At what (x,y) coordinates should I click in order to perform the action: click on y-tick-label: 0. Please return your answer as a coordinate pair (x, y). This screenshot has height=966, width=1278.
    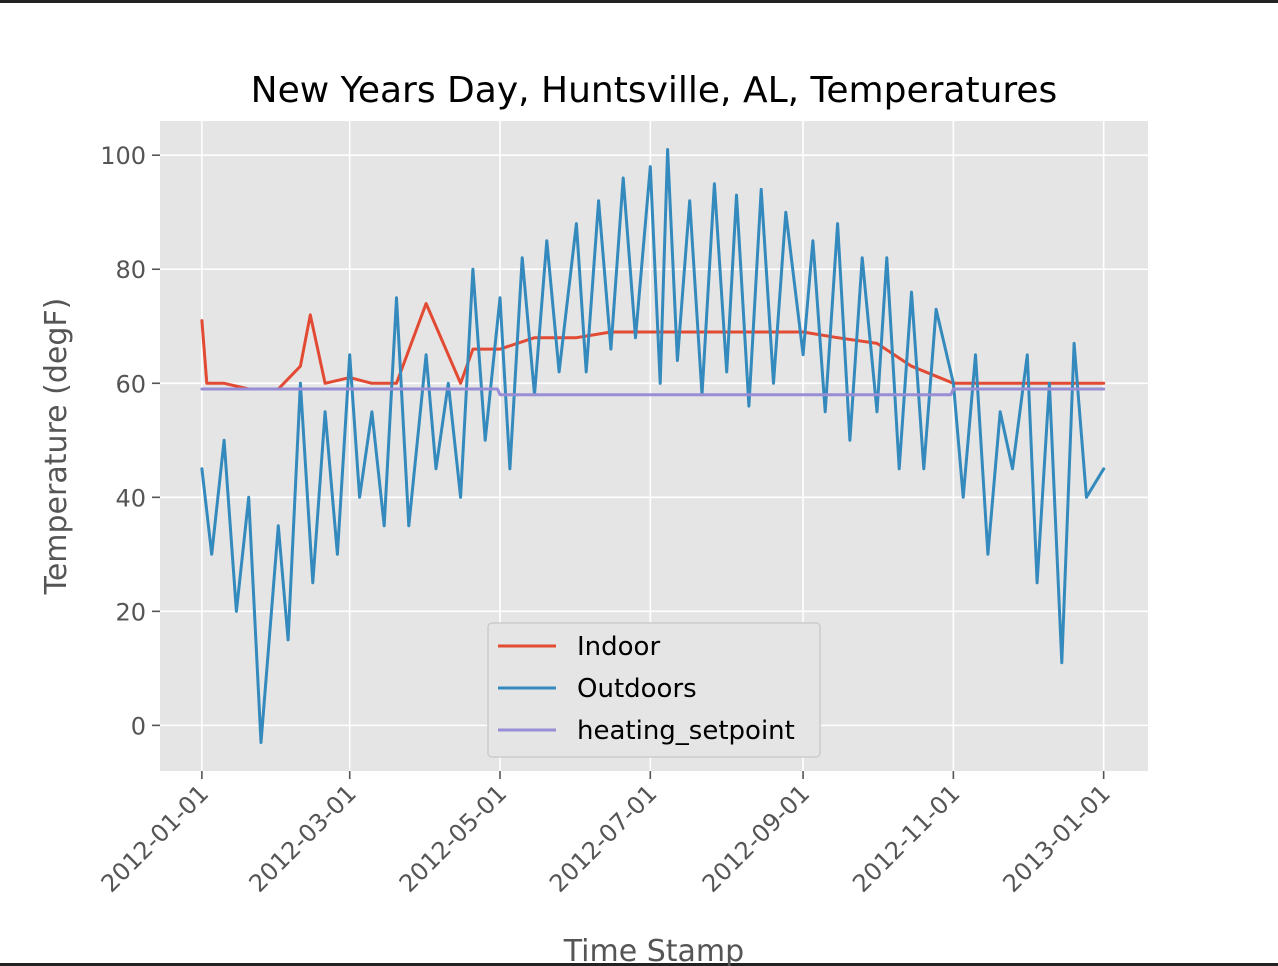
    Looking at the image, I should click on (138, 726).